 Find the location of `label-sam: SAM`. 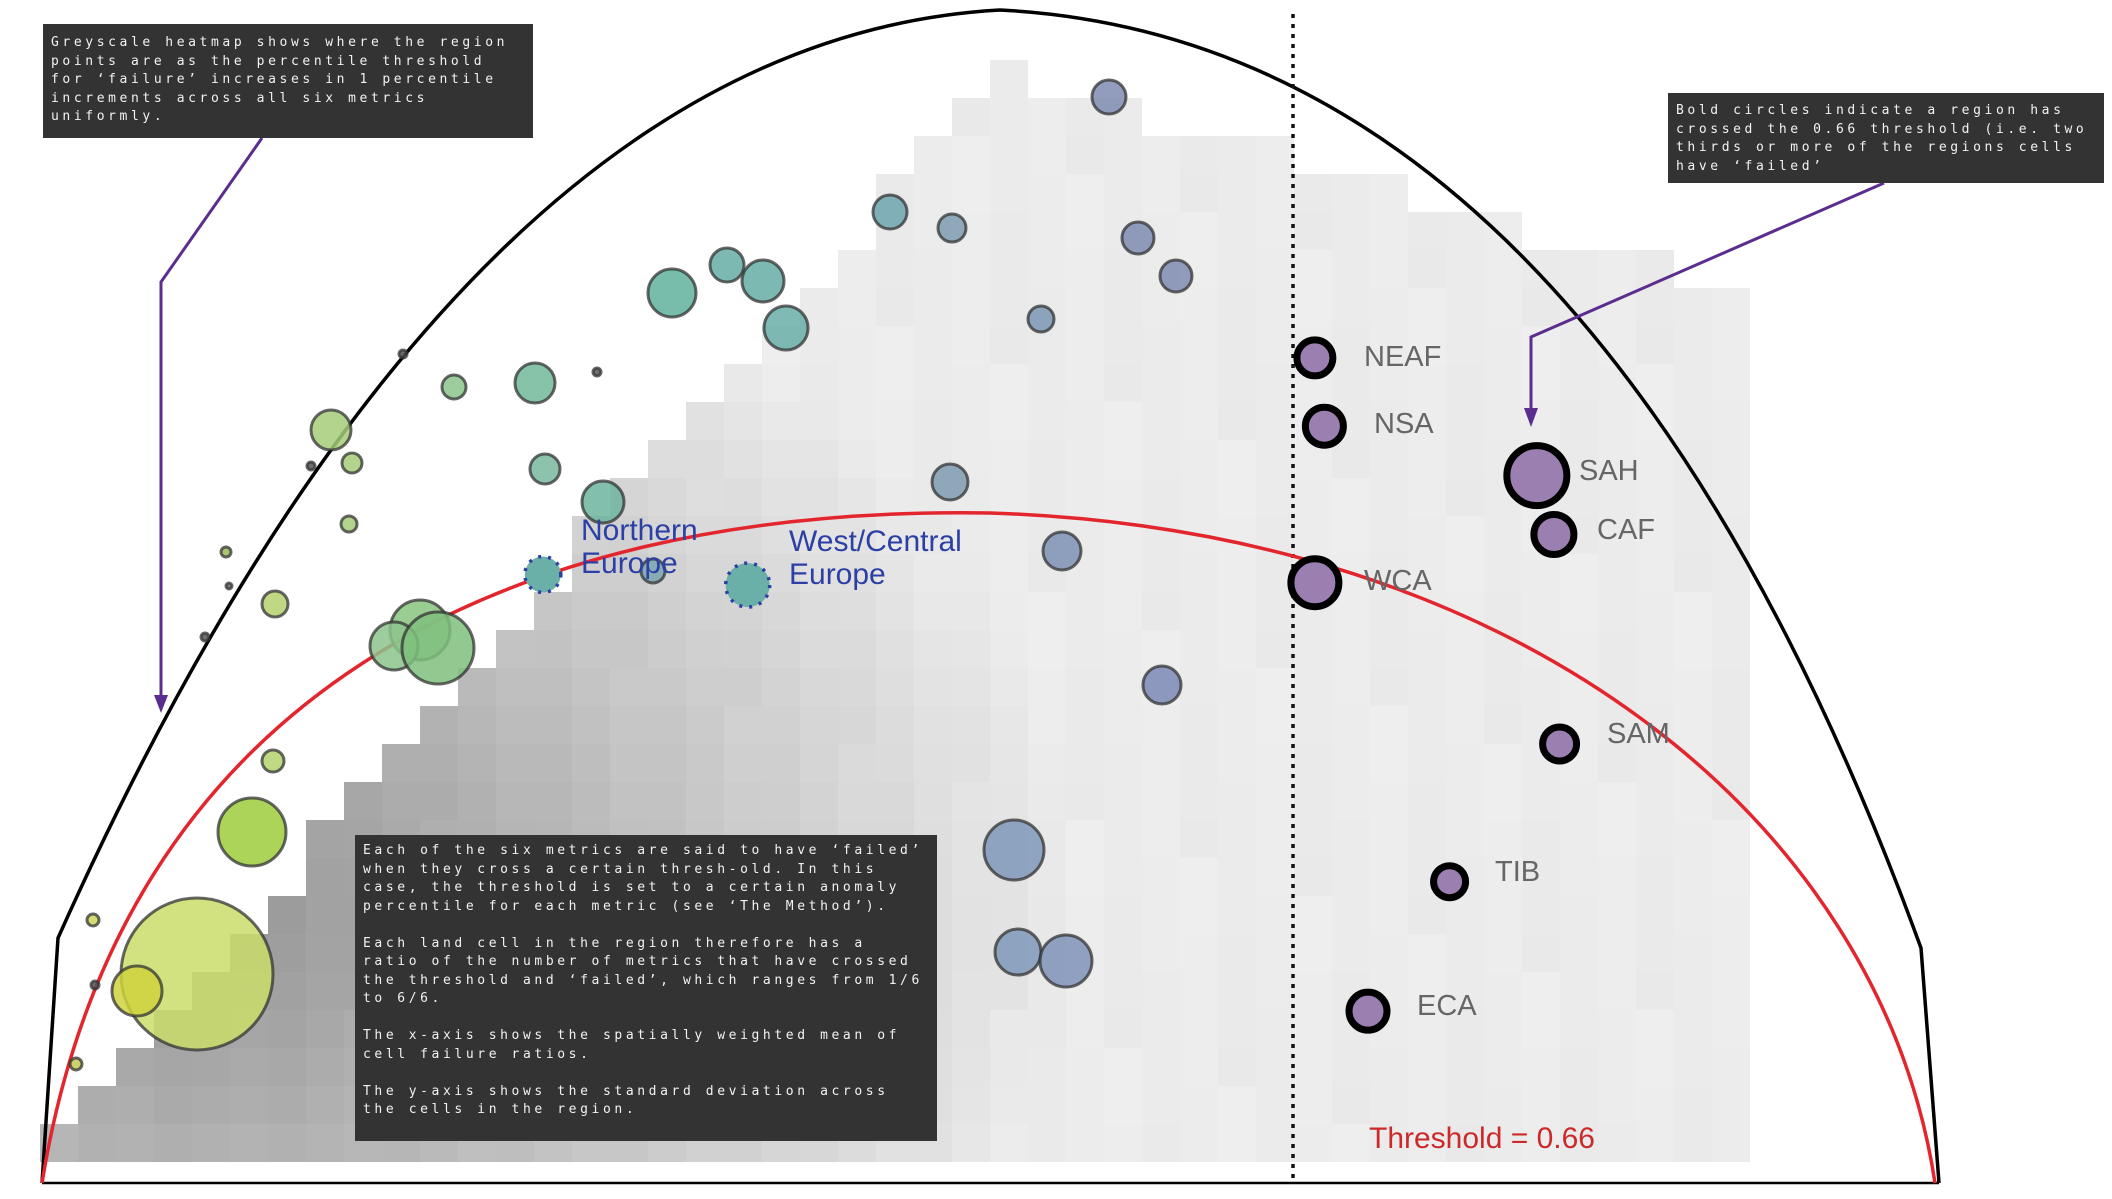

label-sam: SAM is located at coordinates (1638, 734).